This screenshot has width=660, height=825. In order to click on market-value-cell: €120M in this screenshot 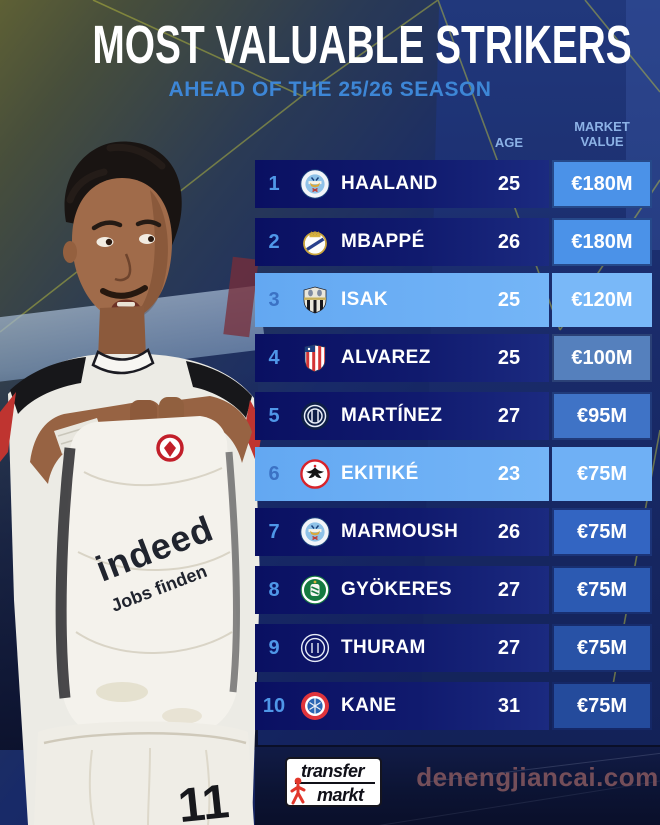, I will do `click(602, 300)`.